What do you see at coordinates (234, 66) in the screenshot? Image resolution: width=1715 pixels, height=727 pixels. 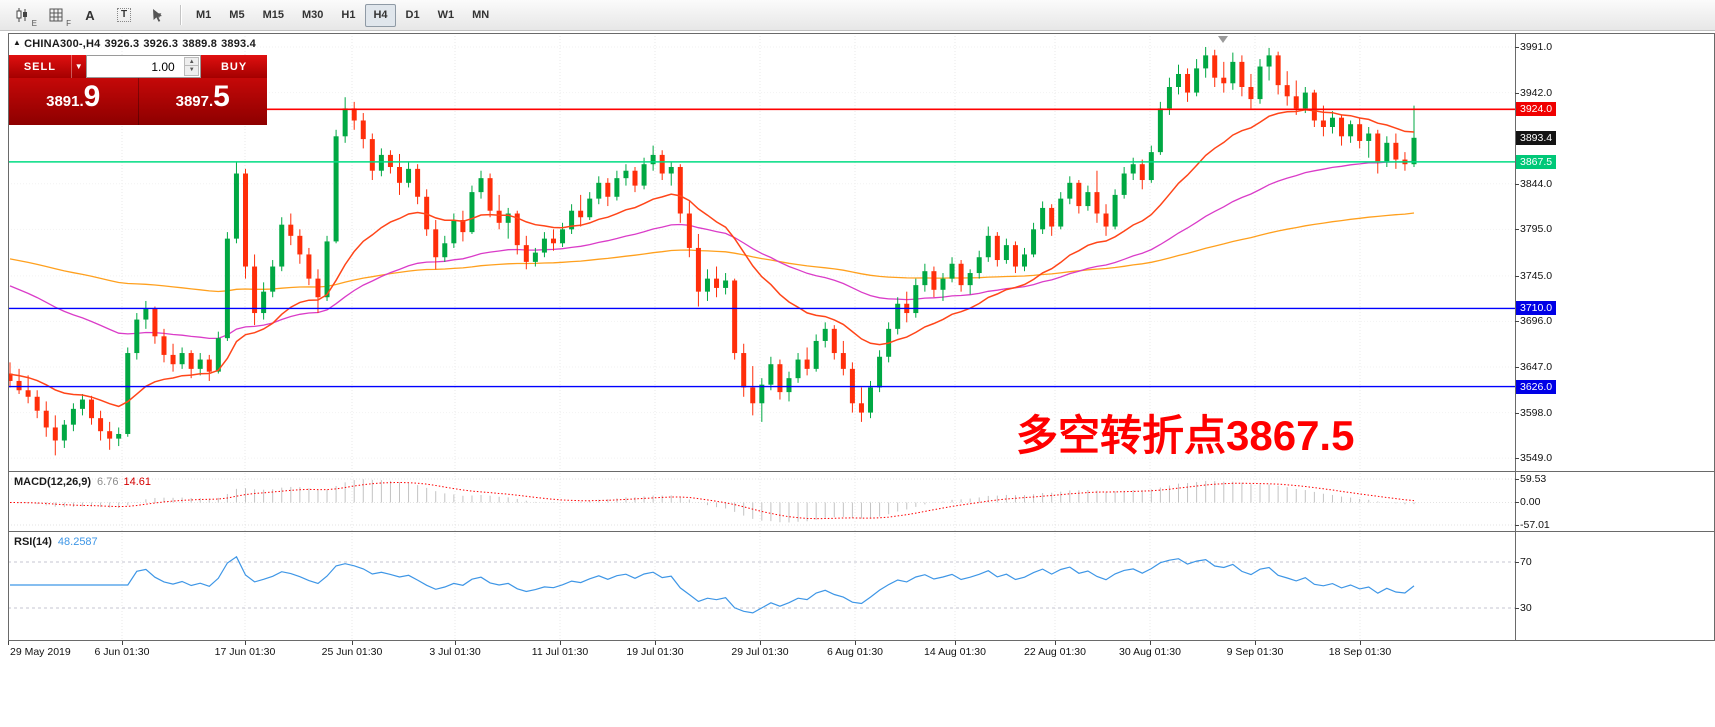 I see `buy-button: BUY` at bounding box center [234, 66].